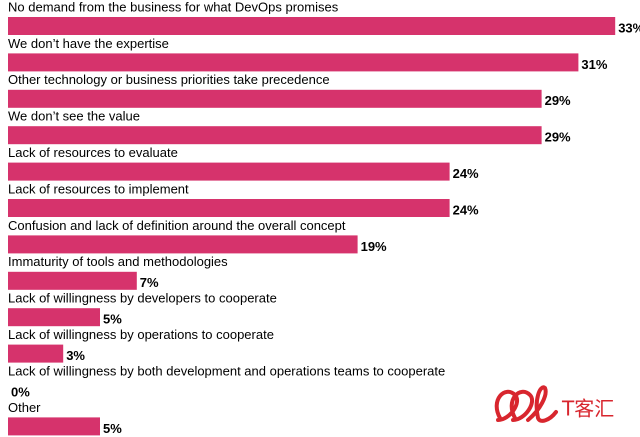 Image resolution: width=640 pixels, height=437 pixels. I want to click on value-label: 31%, so click(594, 64).